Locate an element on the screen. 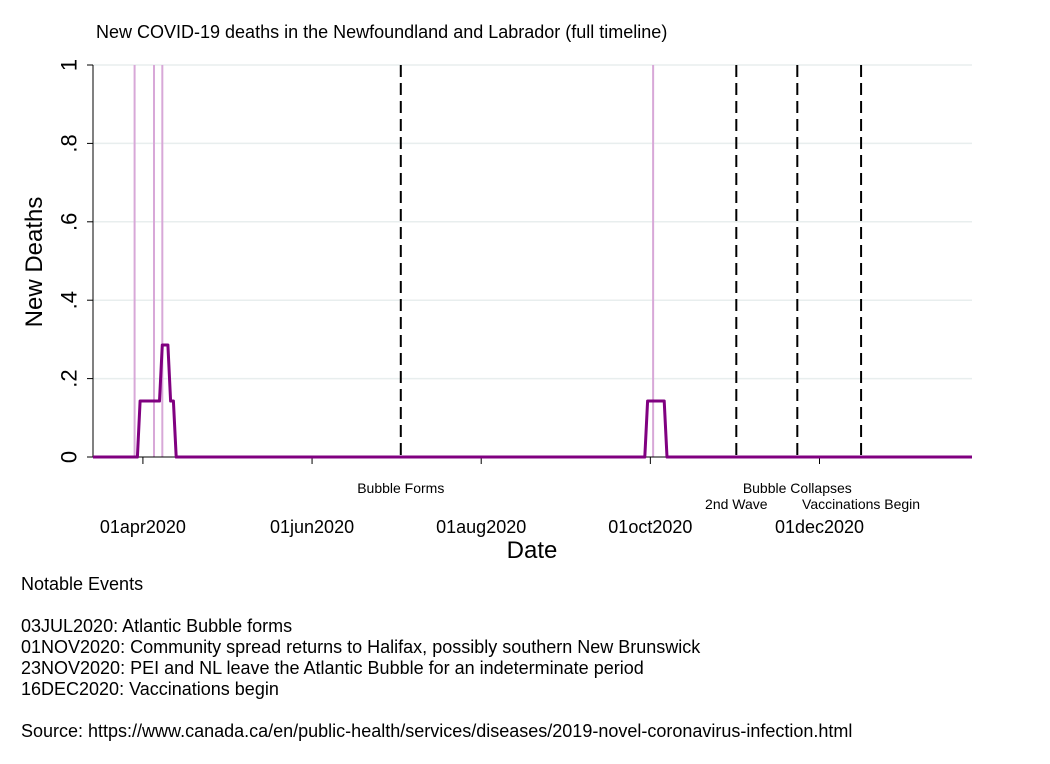  note-line: 16DEC2020: Vaccinations begin is located at coordinates (150, 689).